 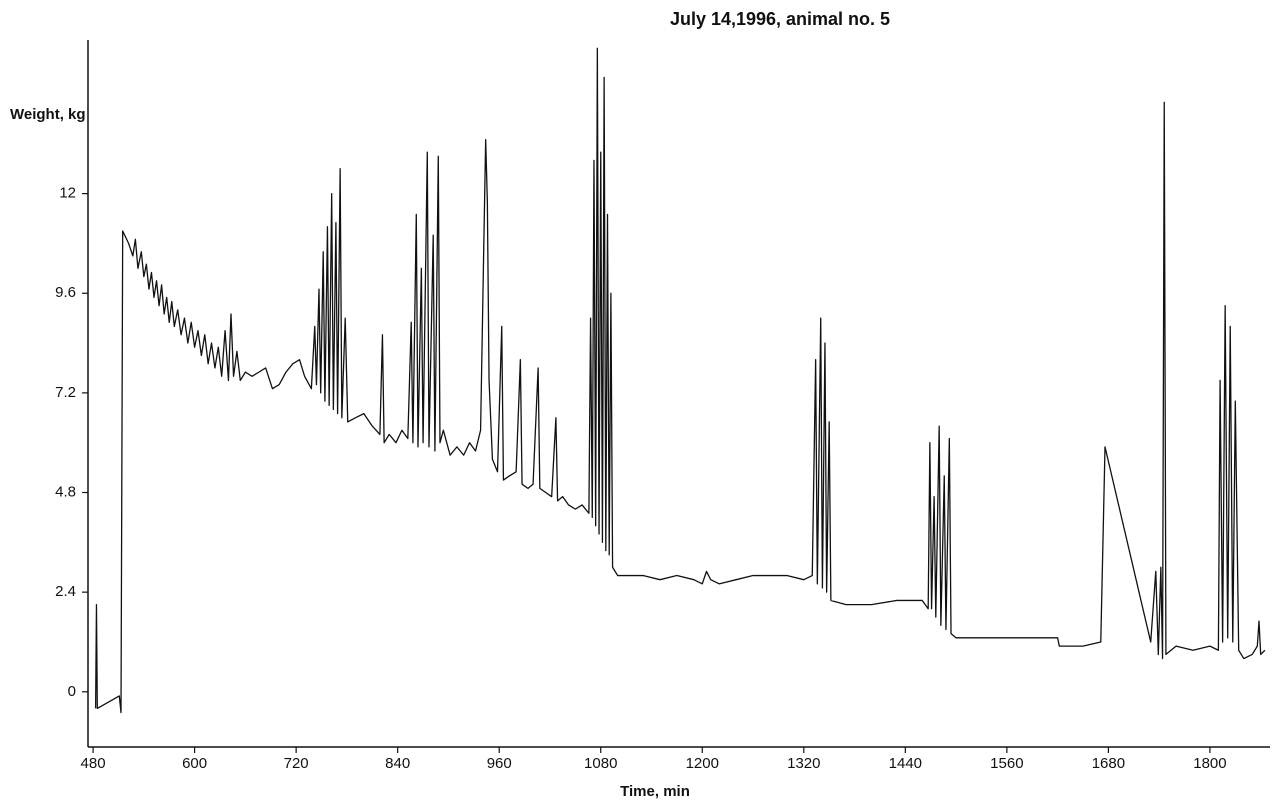 What do you see at coordinates (296, 763) in the screenshot?
I see `x-tick-label: 720` at bounding box center [296, 763].